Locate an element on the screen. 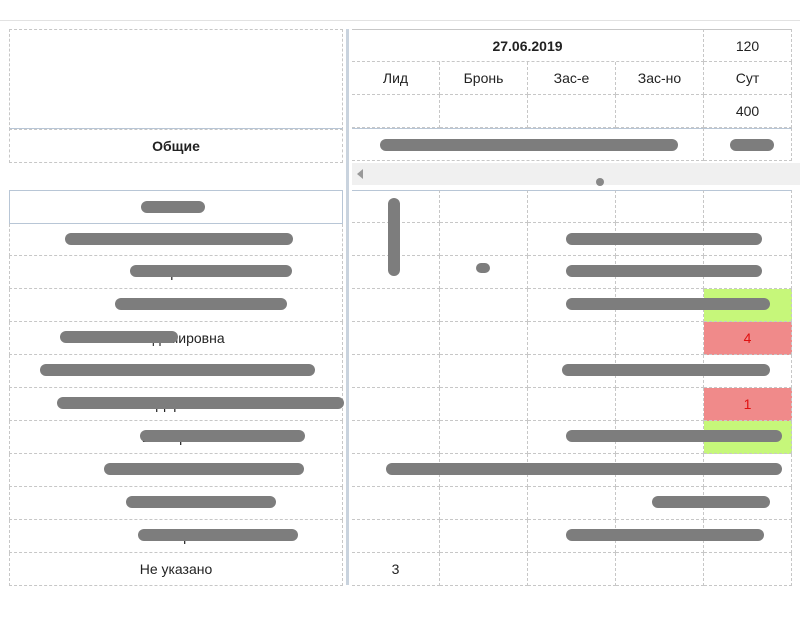 The width and height of the screenshot is (800, 640). summary-label: Общие is located at coordinates (176, 145).